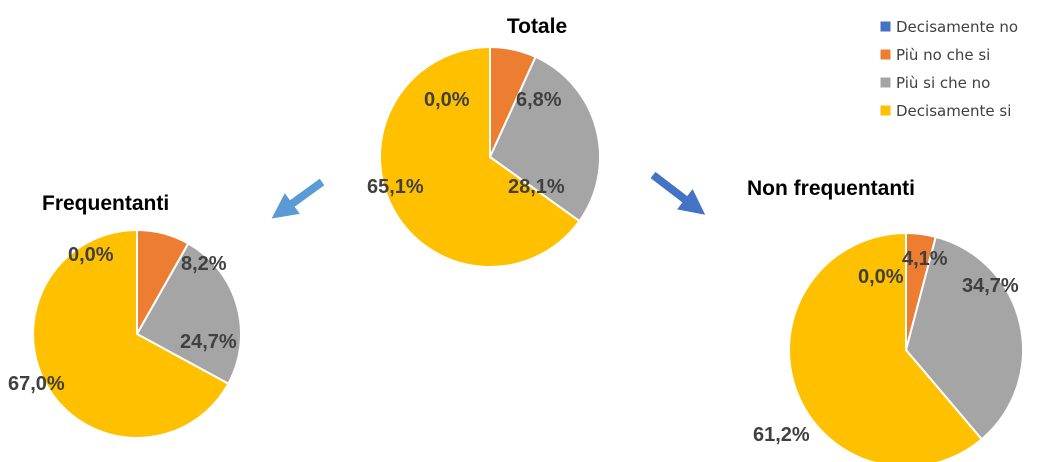 This screenshot has height=462, width=1064. Describe the element at coordinates (91, 255) in the screenshot. I see `label-frequentanti-decisamente-no: 0,0%` at that location.